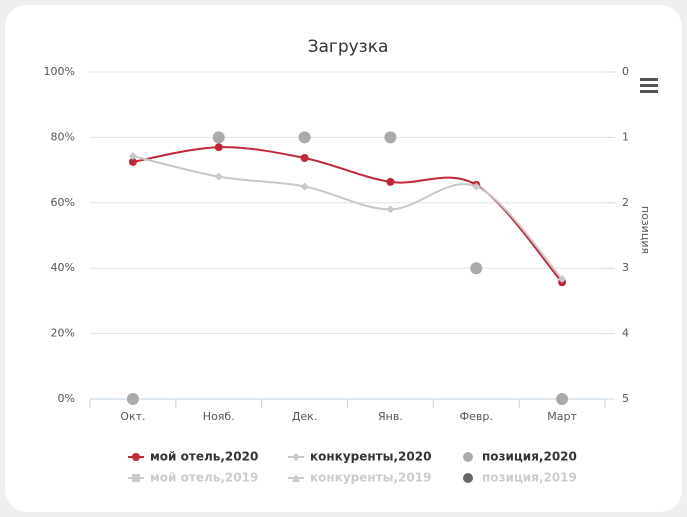 The width and height of the screenshot is (687, 517). What do you see at coordinates (219, 416) in the screenshot?
I see `x-tick-label: Нояб.` at bounding box center [219, 416].